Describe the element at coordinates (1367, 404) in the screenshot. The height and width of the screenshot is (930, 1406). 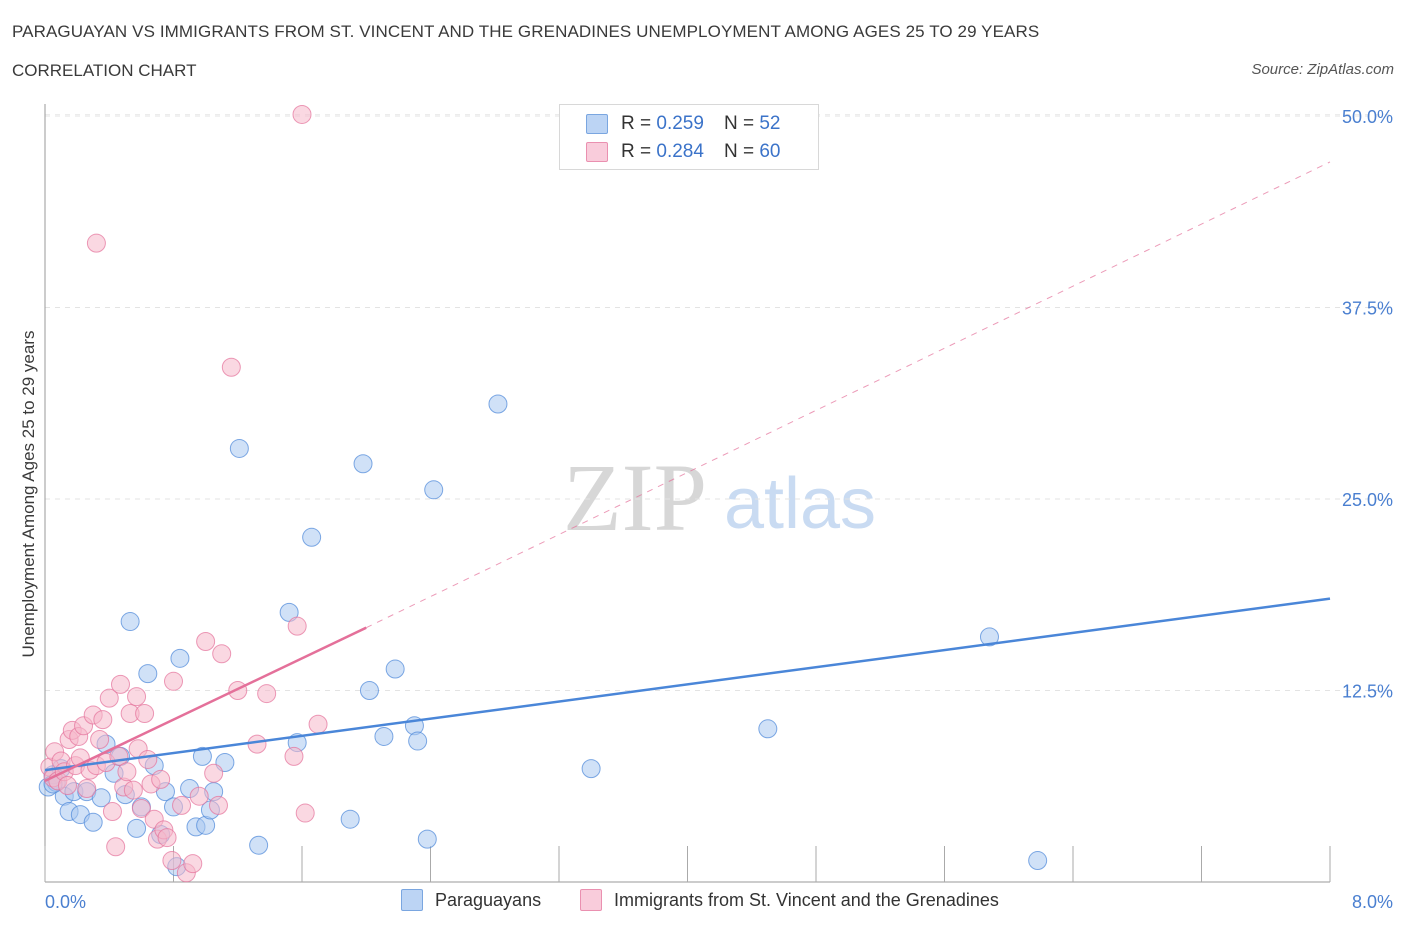
I see `y-tick-labels: 12.5% 25.0% 37.5% 50.0%` at that location.